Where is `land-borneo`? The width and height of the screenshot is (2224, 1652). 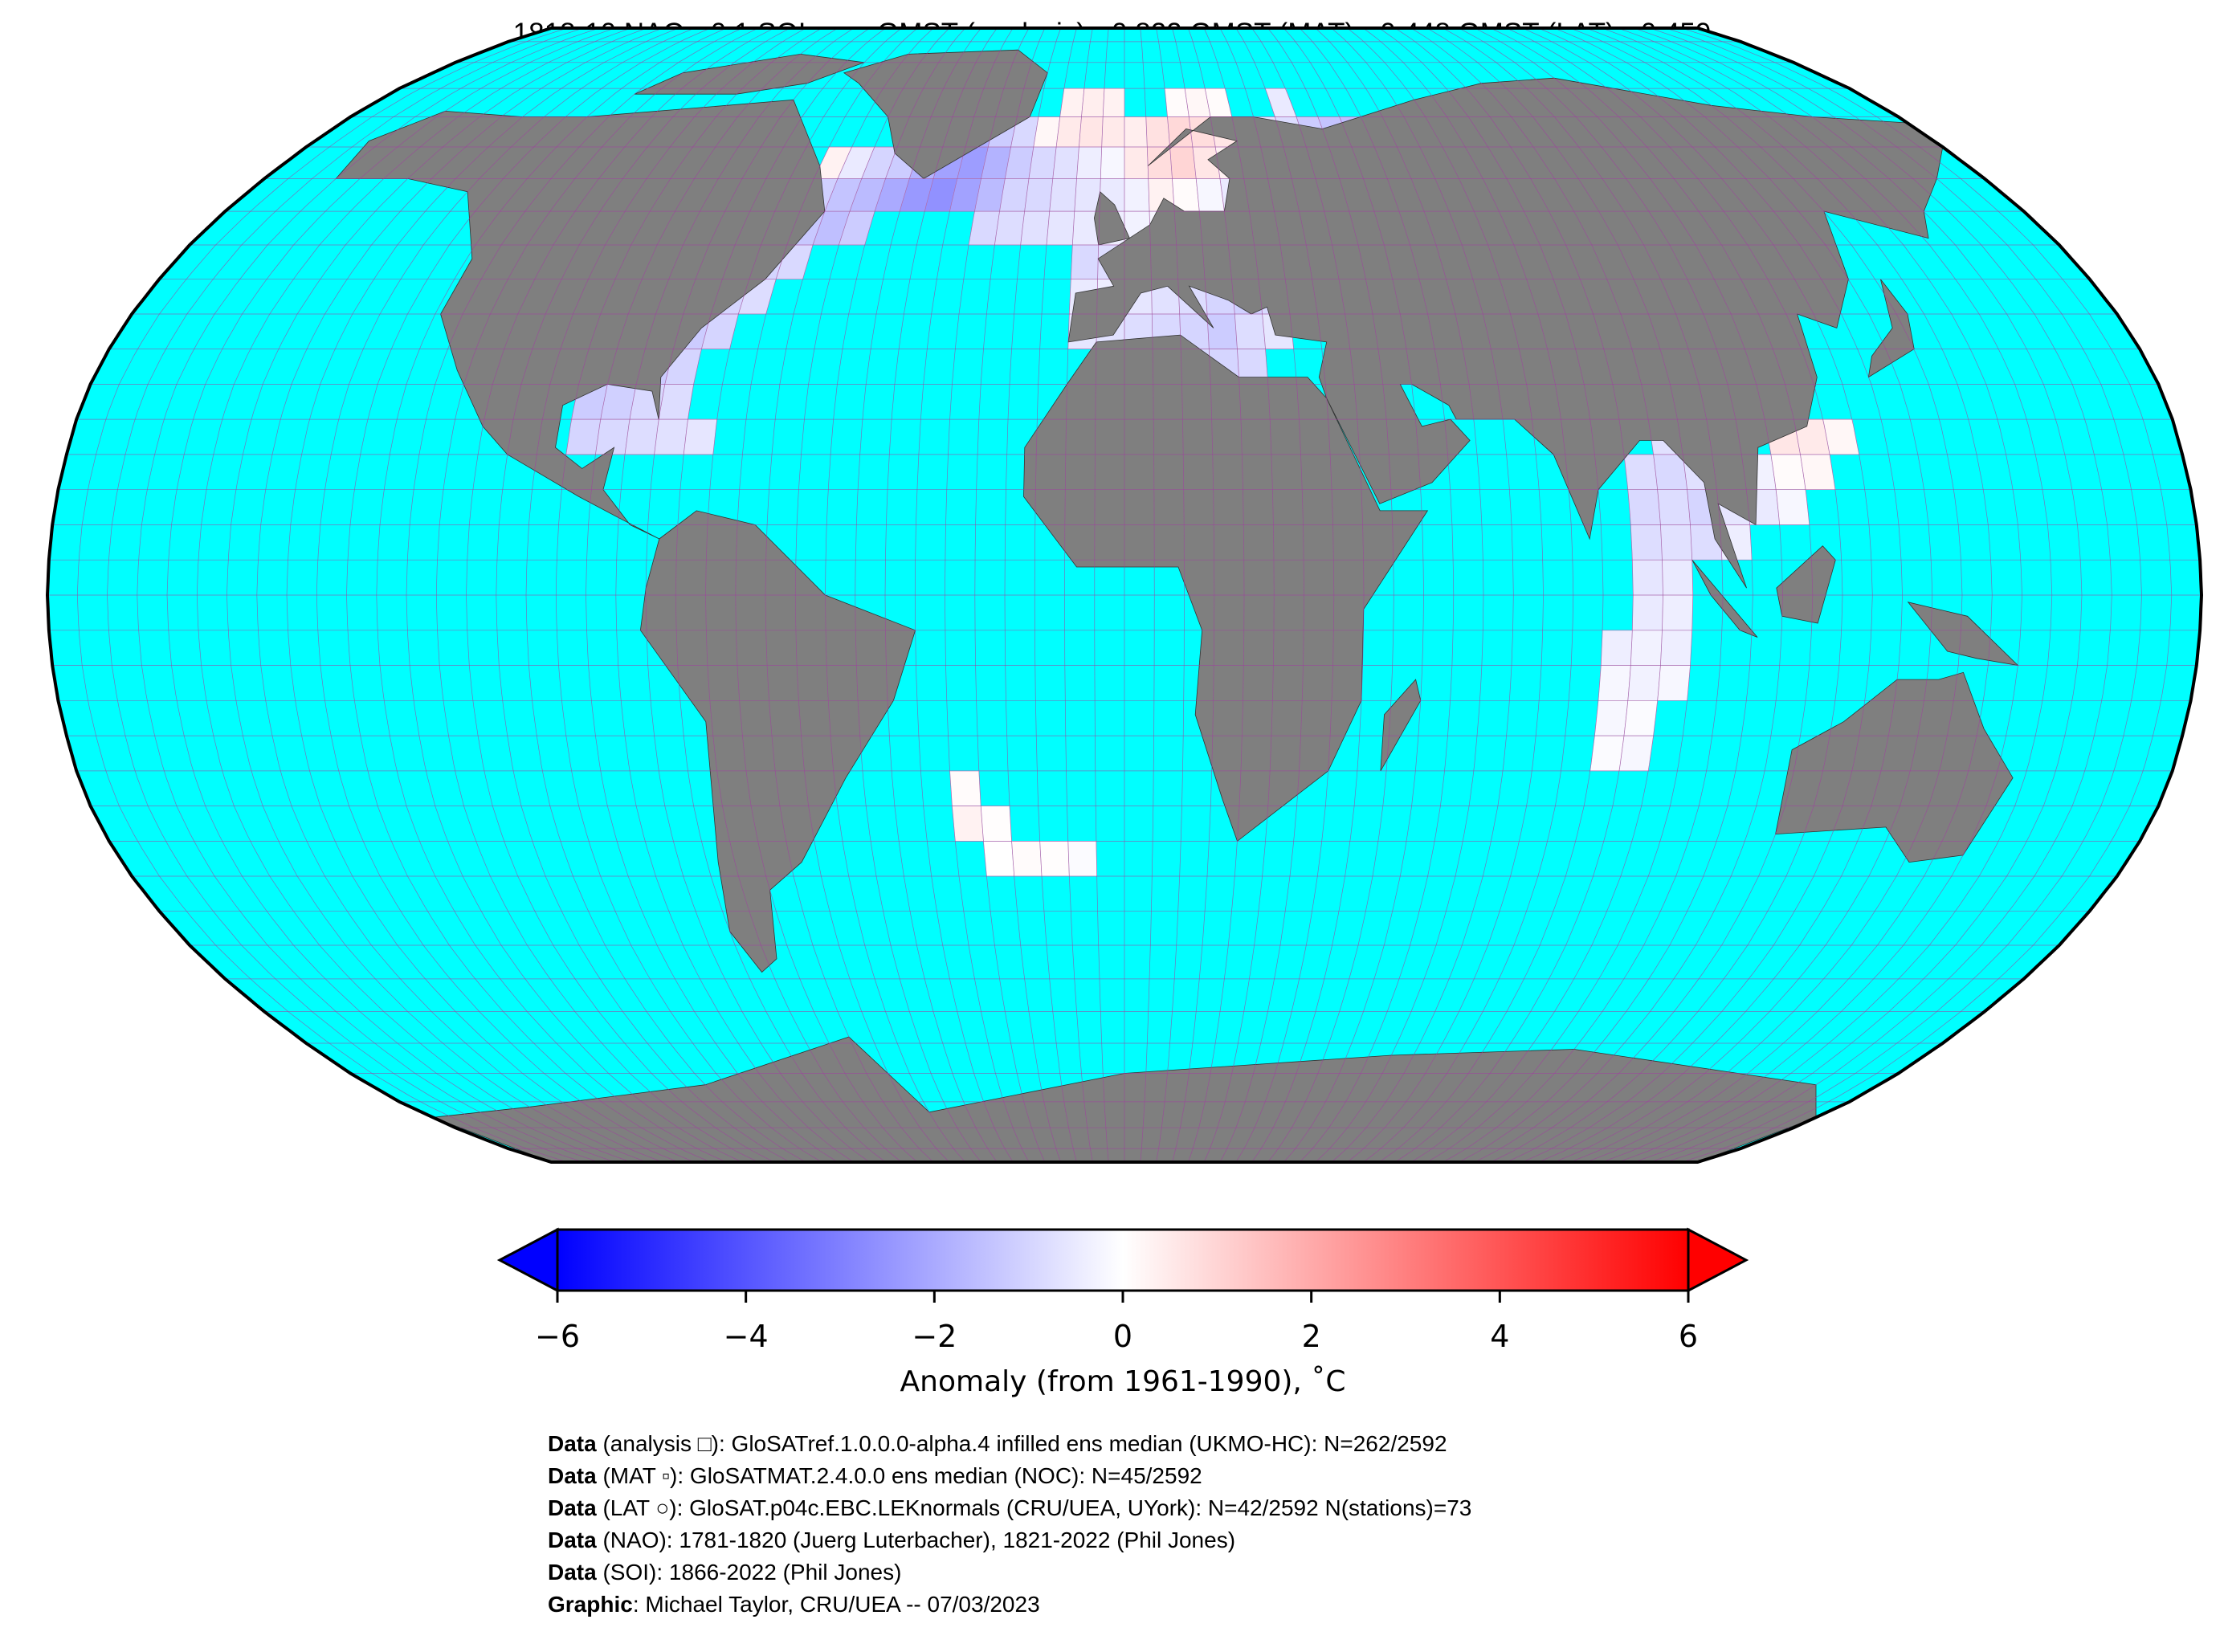
land-borneo is located at coordinates (1806, 584).